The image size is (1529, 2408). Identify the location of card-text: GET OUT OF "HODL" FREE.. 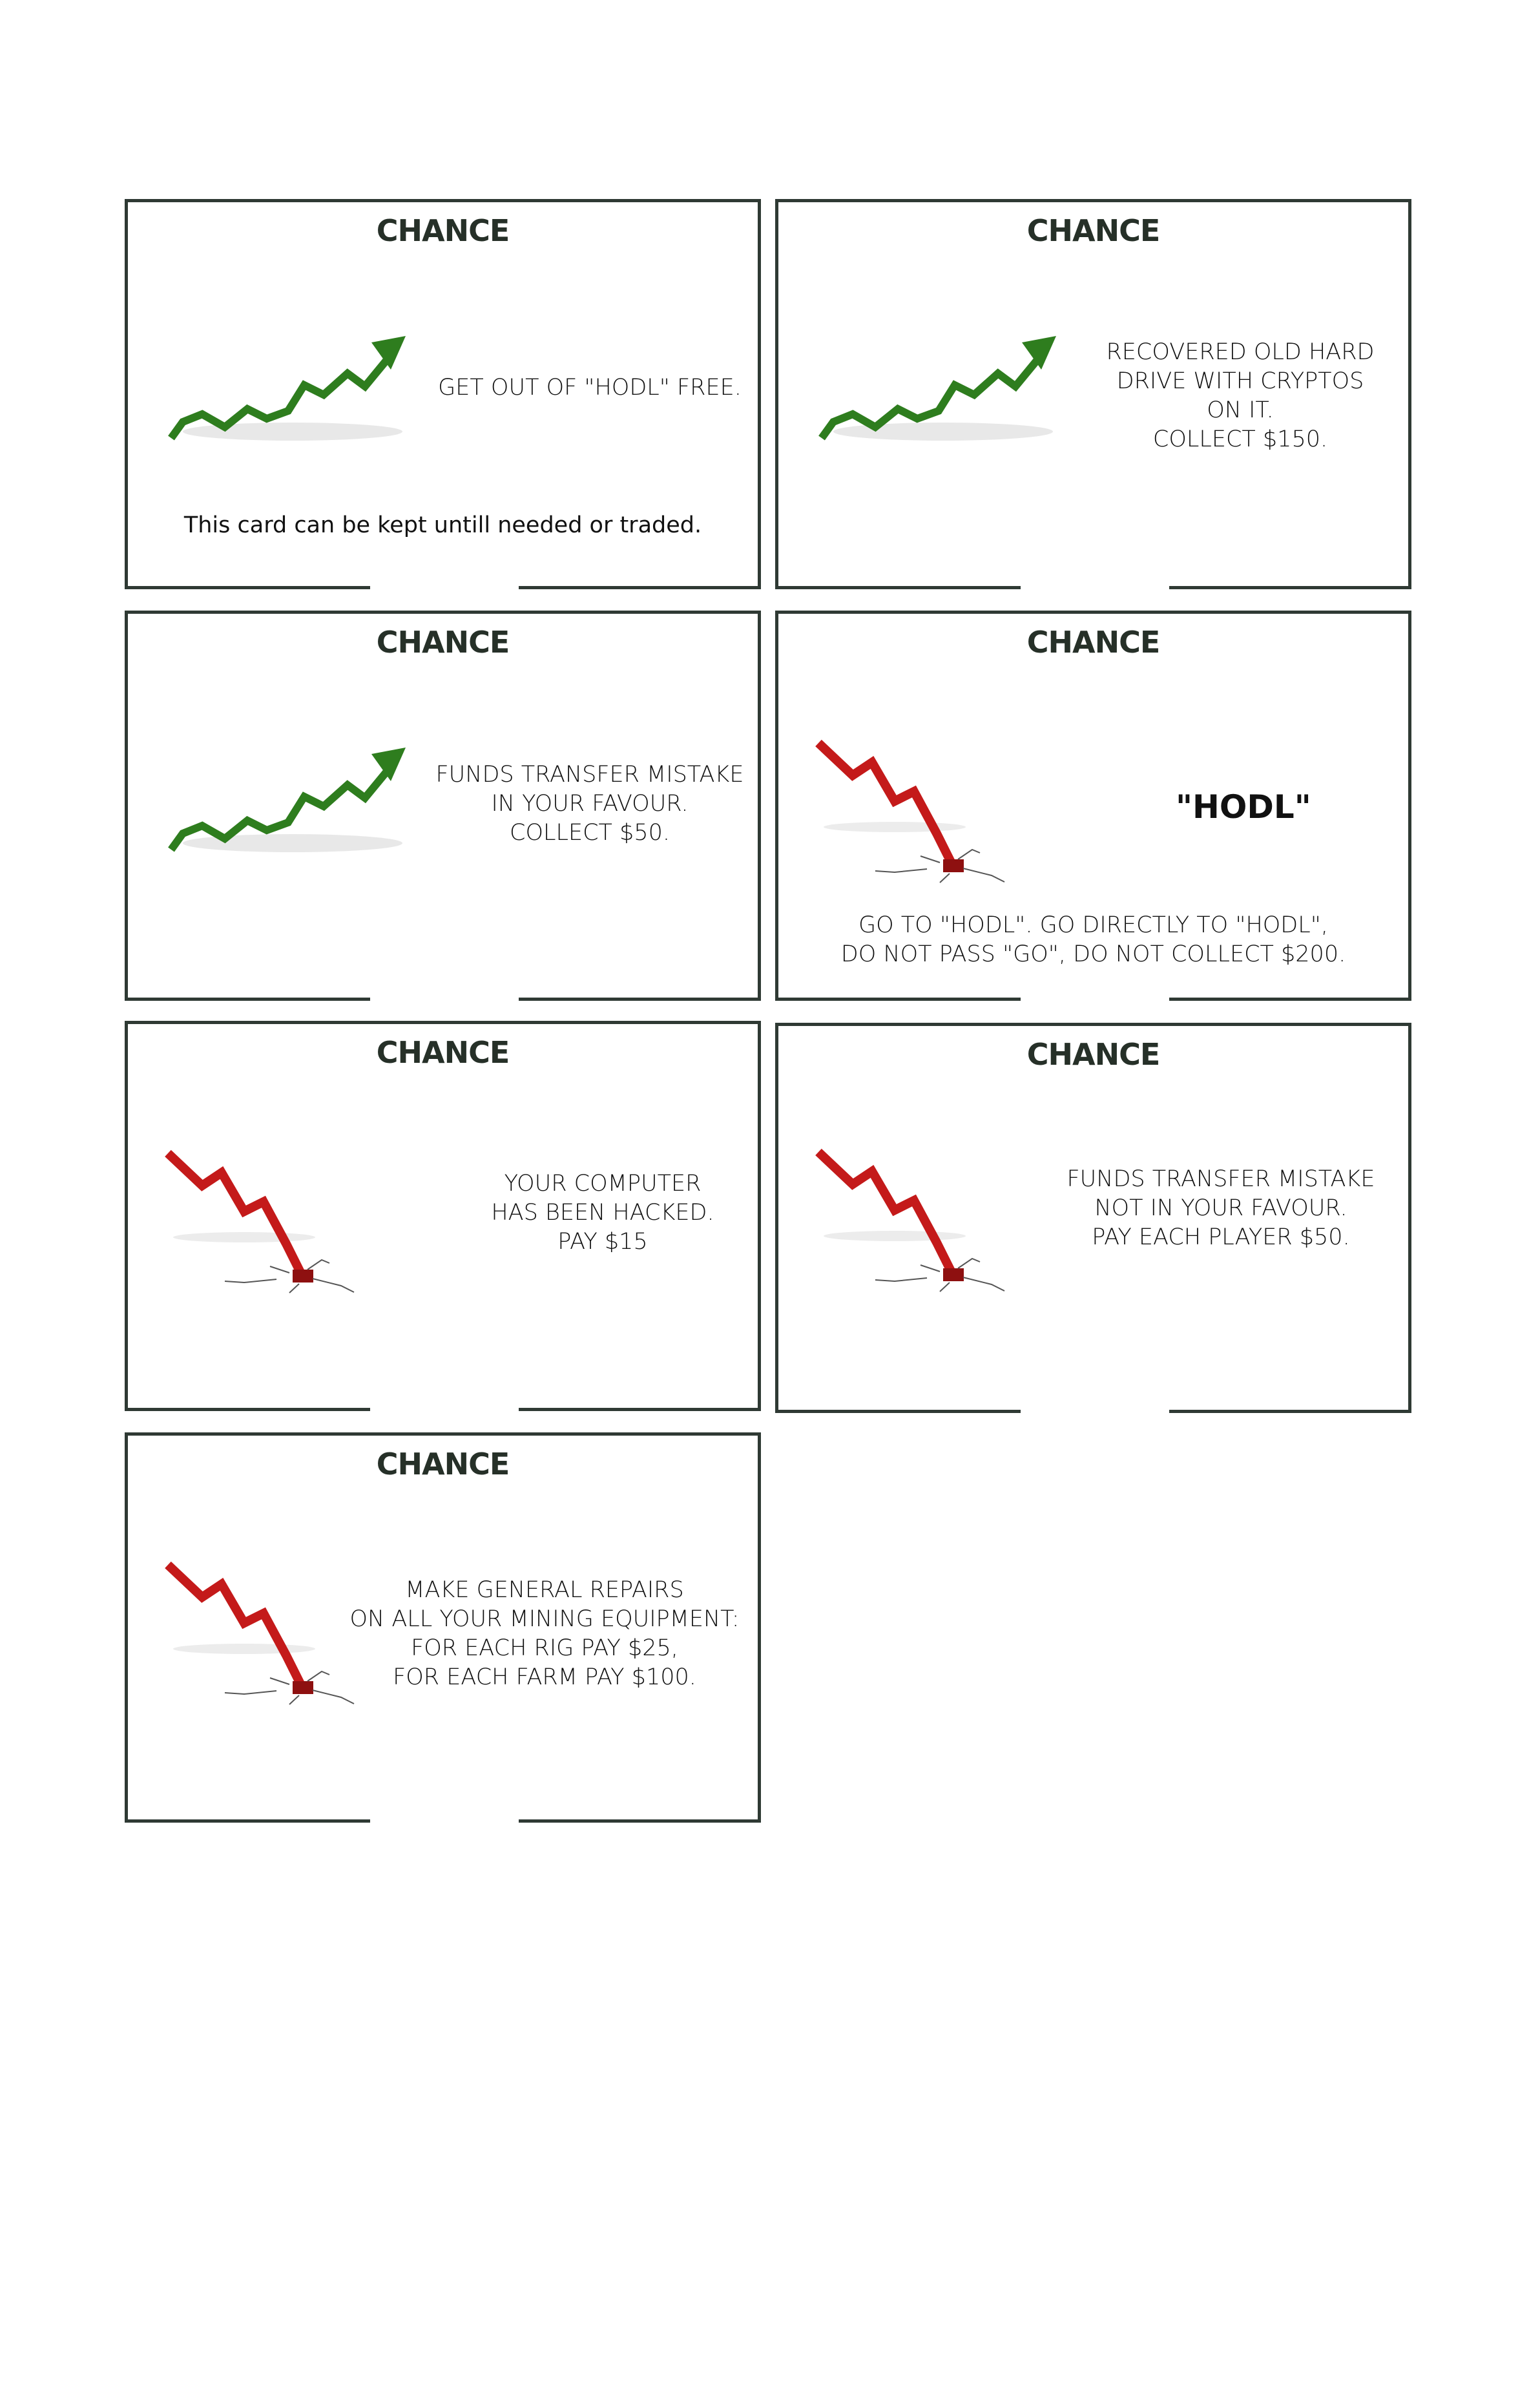
(590, 388).